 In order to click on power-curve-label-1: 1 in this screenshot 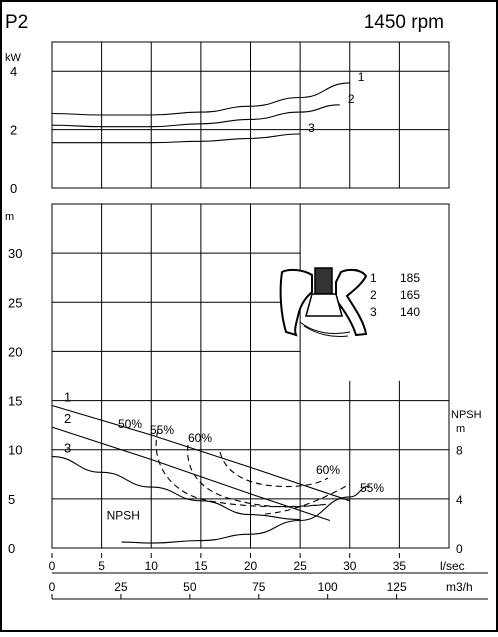, I will do `click(361, 77)`.